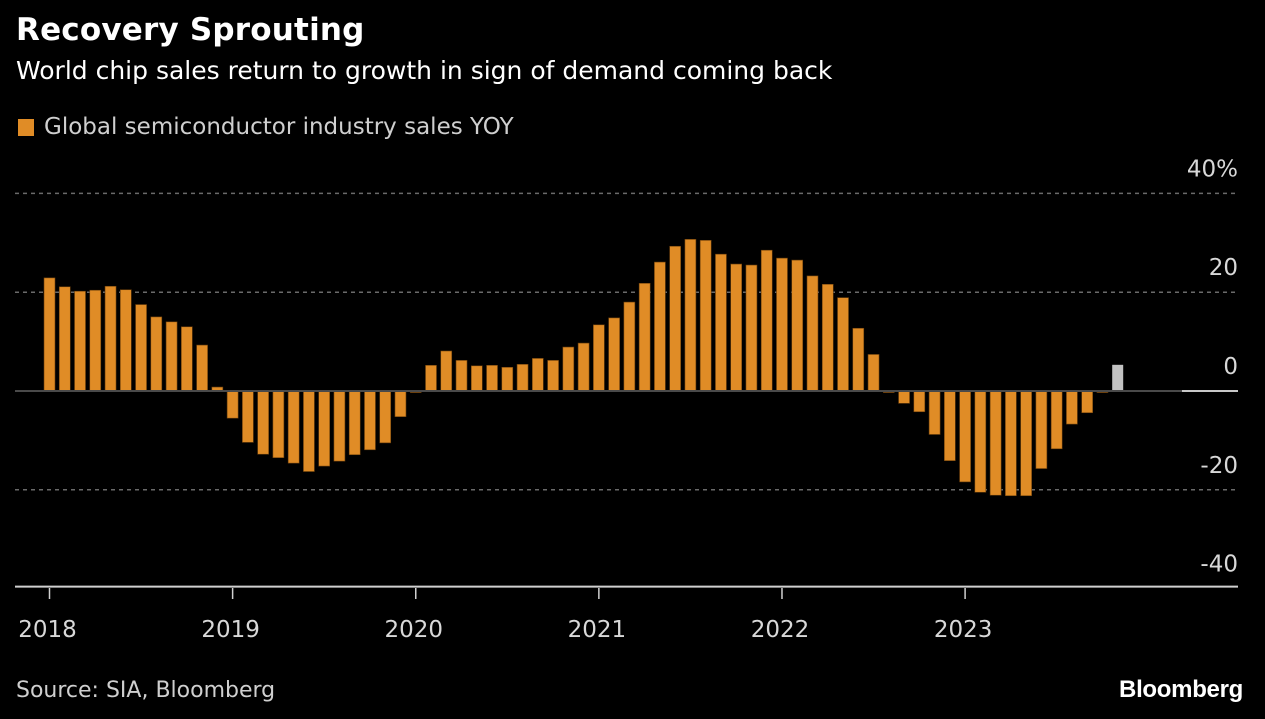 This screenshot has height=719, width=1265. Describe the element at coordinates (47, 630) in the screenshot. I see `x-tick-label: 2018` at that location.